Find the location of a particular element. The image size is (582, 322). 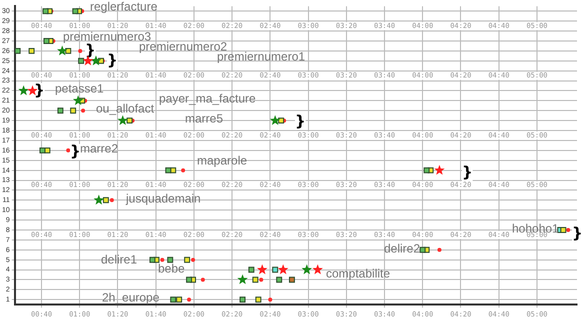

annotation: payer_ma_facture is located at coordinates (207, 98).